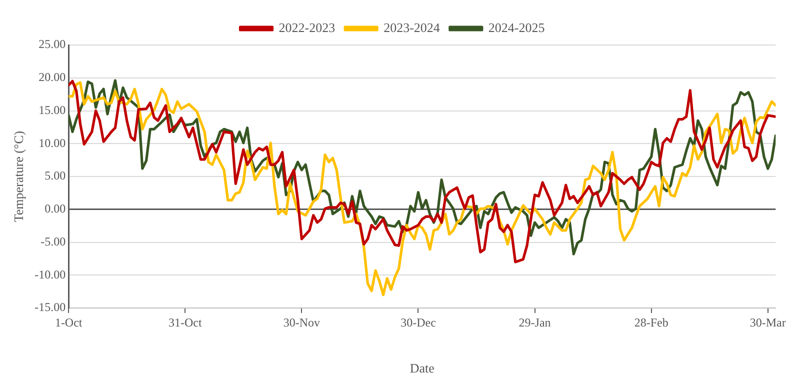 The height and width of the screenshot is (389, 797). I want to click on x-tick-label: 29-Jan, so click(534, 322).